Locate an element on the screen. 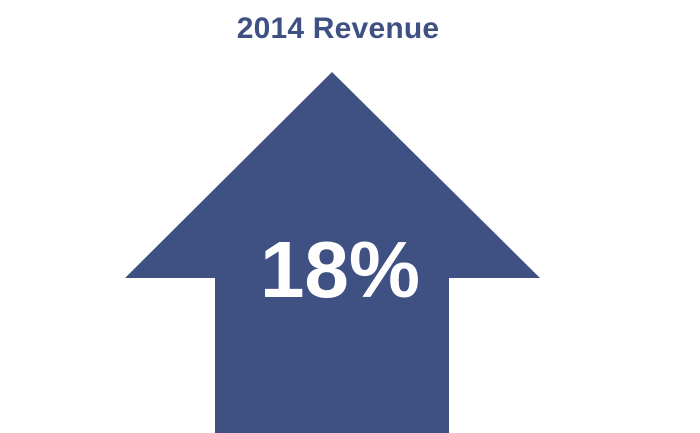  infographic-title: 2014 Revenue is located at coordinates (338, 28).